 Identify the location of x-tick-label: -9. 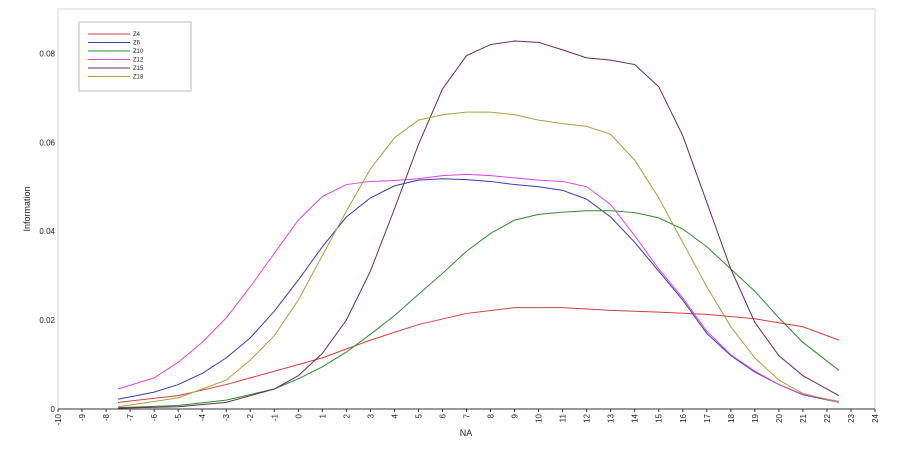
(82, 417).